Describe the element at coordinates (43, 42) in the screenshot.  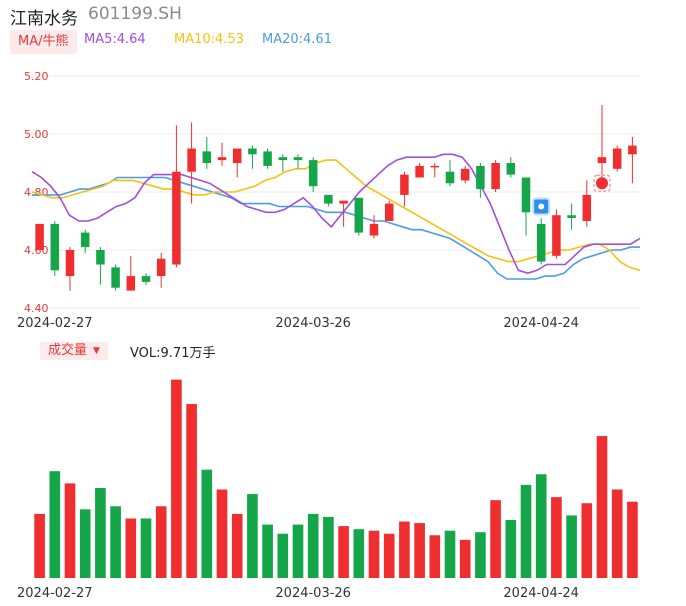
I see `ma-toggle-button: MA/牛熊` at that location.